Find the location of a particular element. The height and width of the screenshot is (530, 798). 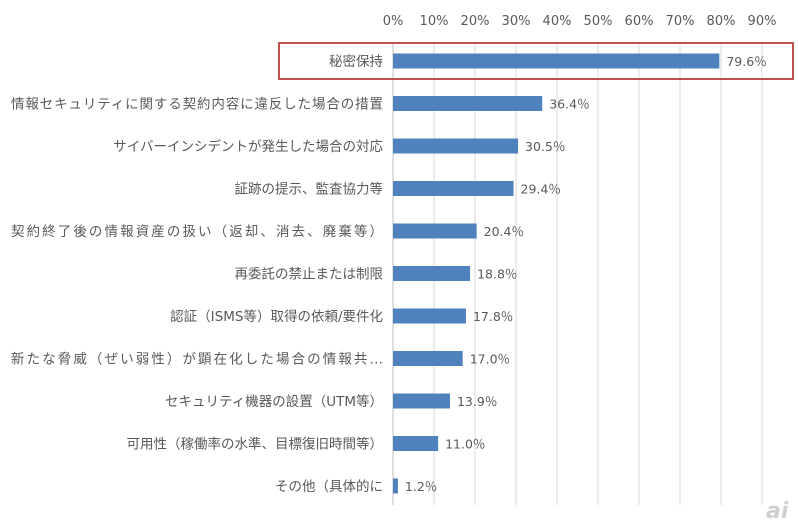

data-label: 29.4％ is located at coordinates (541, 189).